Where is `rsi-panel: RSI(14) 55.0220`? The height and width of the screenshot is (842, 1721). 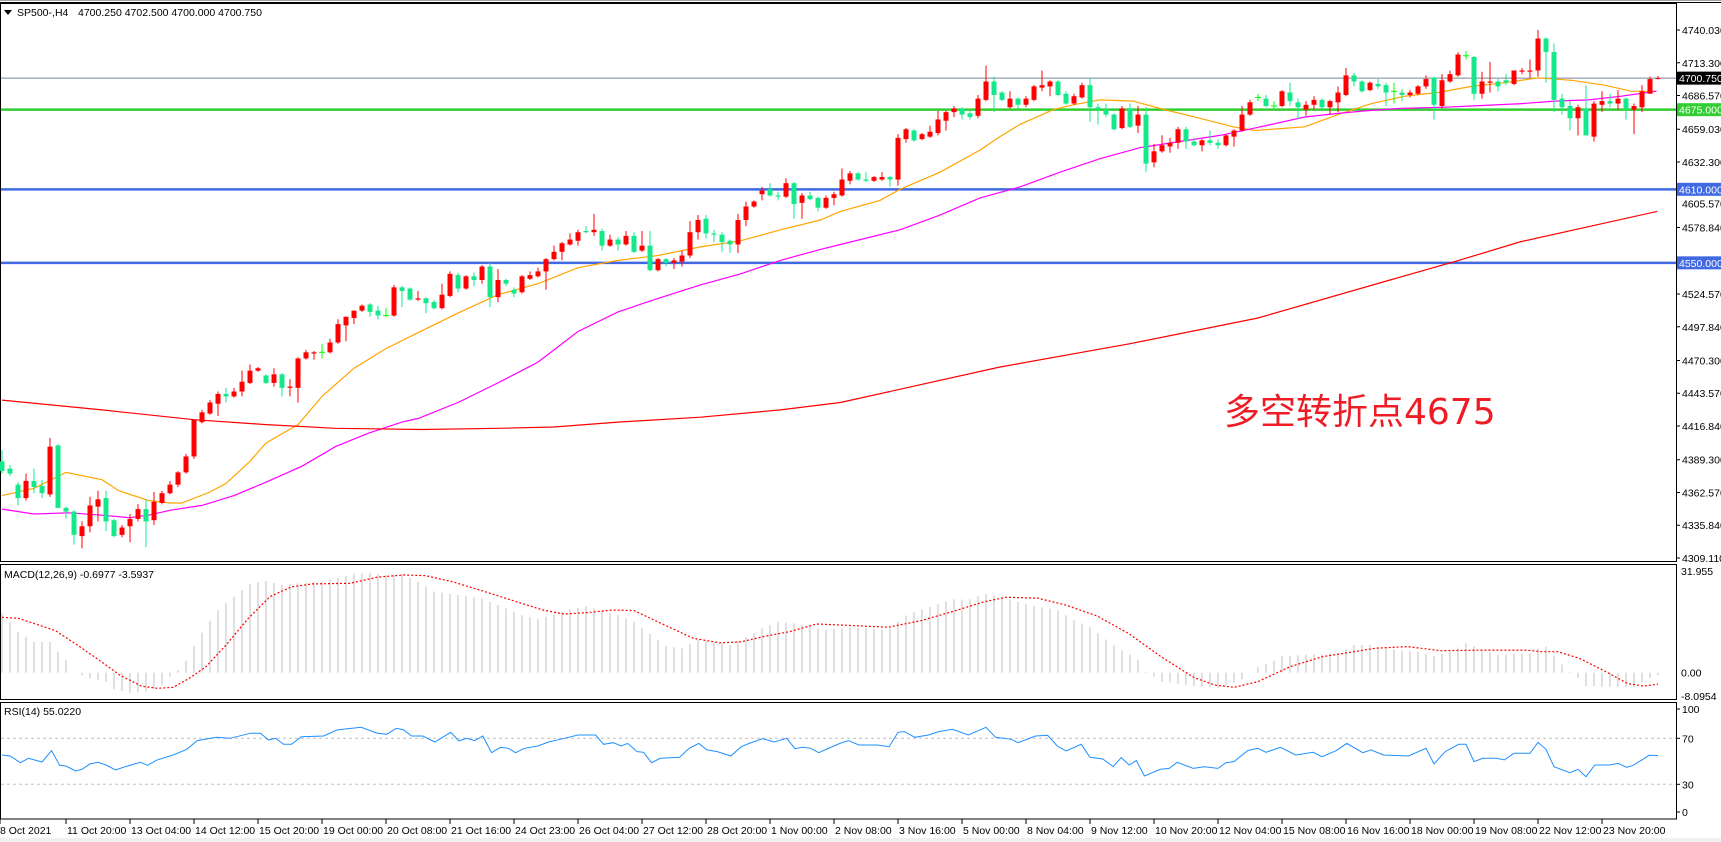 rsi-panel: RSI(14) 55.0220 is located at coordinates (838, 761).